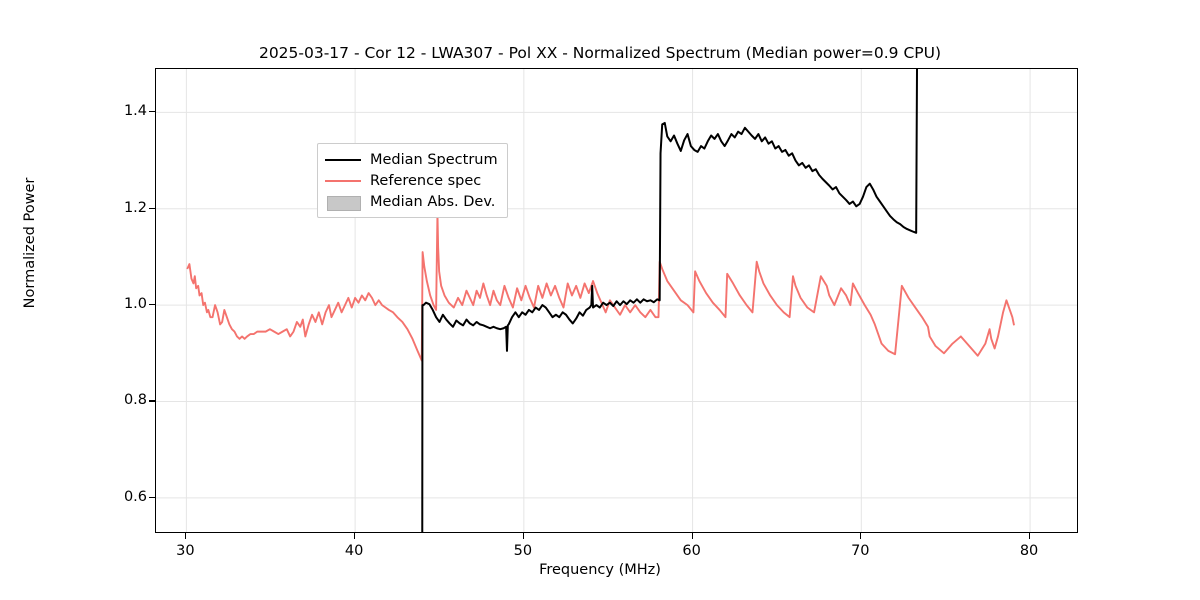 The image size is (1200, 600). What do you see at coordinates (135, 111) in the screenshot?
I see `y-tick-label: 1.4` at bounding box center [135, 111].